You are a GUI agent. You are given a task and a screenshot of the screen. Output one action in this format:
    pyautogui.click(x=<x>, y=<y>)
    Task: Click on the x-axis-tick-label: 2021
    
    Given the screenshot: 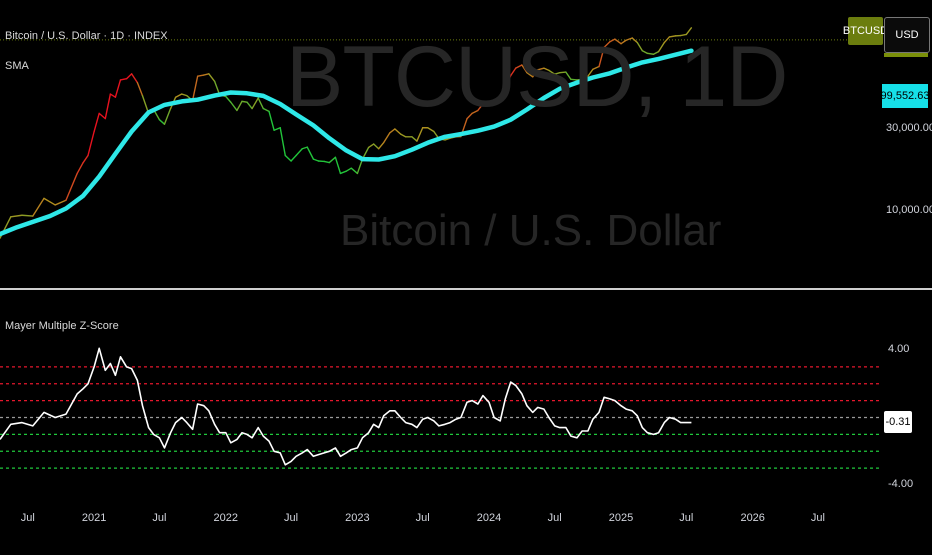 What is the action you would take?
    pyautogui.click(x=94, y=518)
    